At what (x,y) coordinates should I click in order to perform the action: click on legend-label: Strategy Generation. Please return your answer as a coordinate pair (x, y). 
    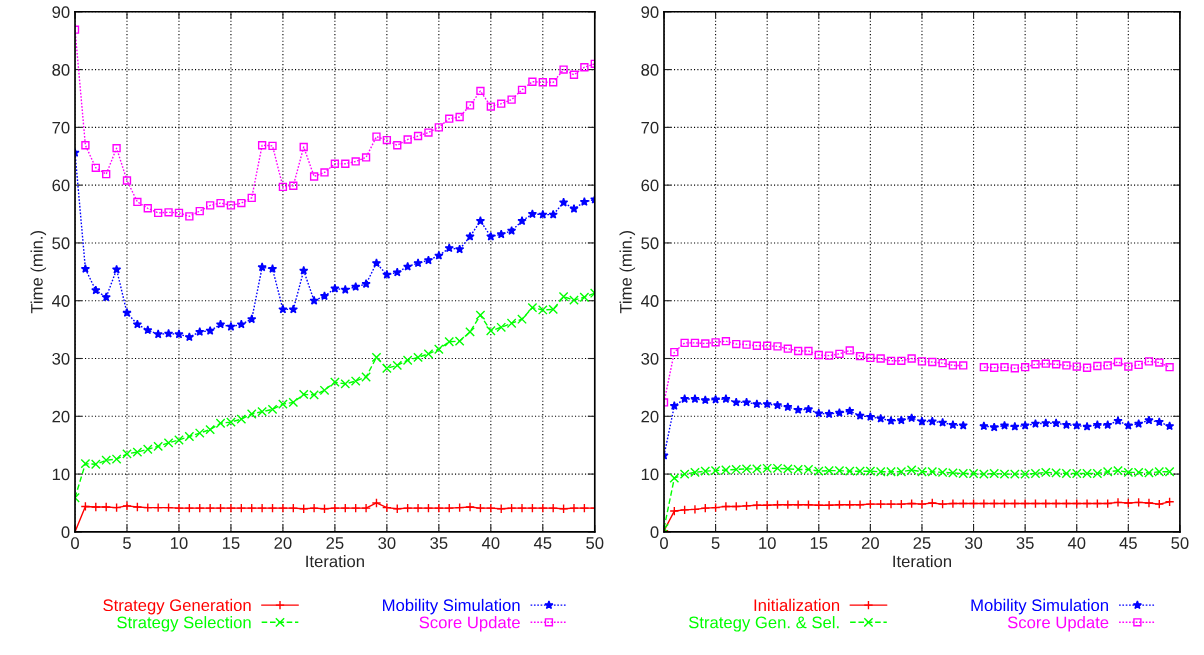
    Looking at the image, I should click on (177, 606).